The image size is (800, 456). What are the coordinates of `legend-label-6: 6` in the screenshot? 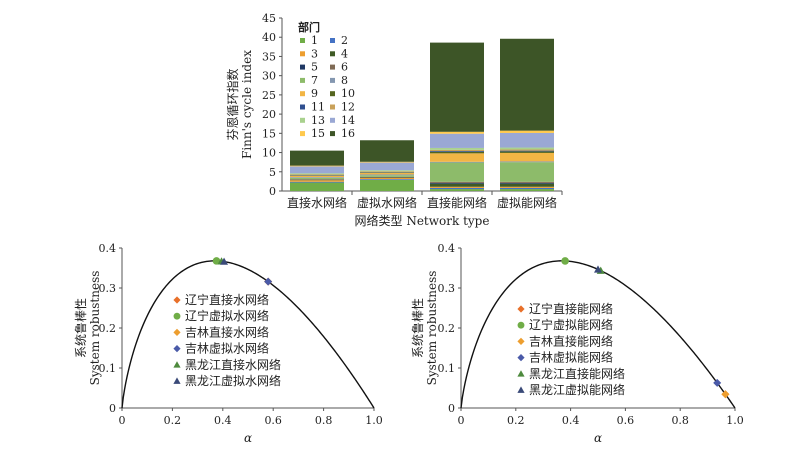 It's located at (344, 67).